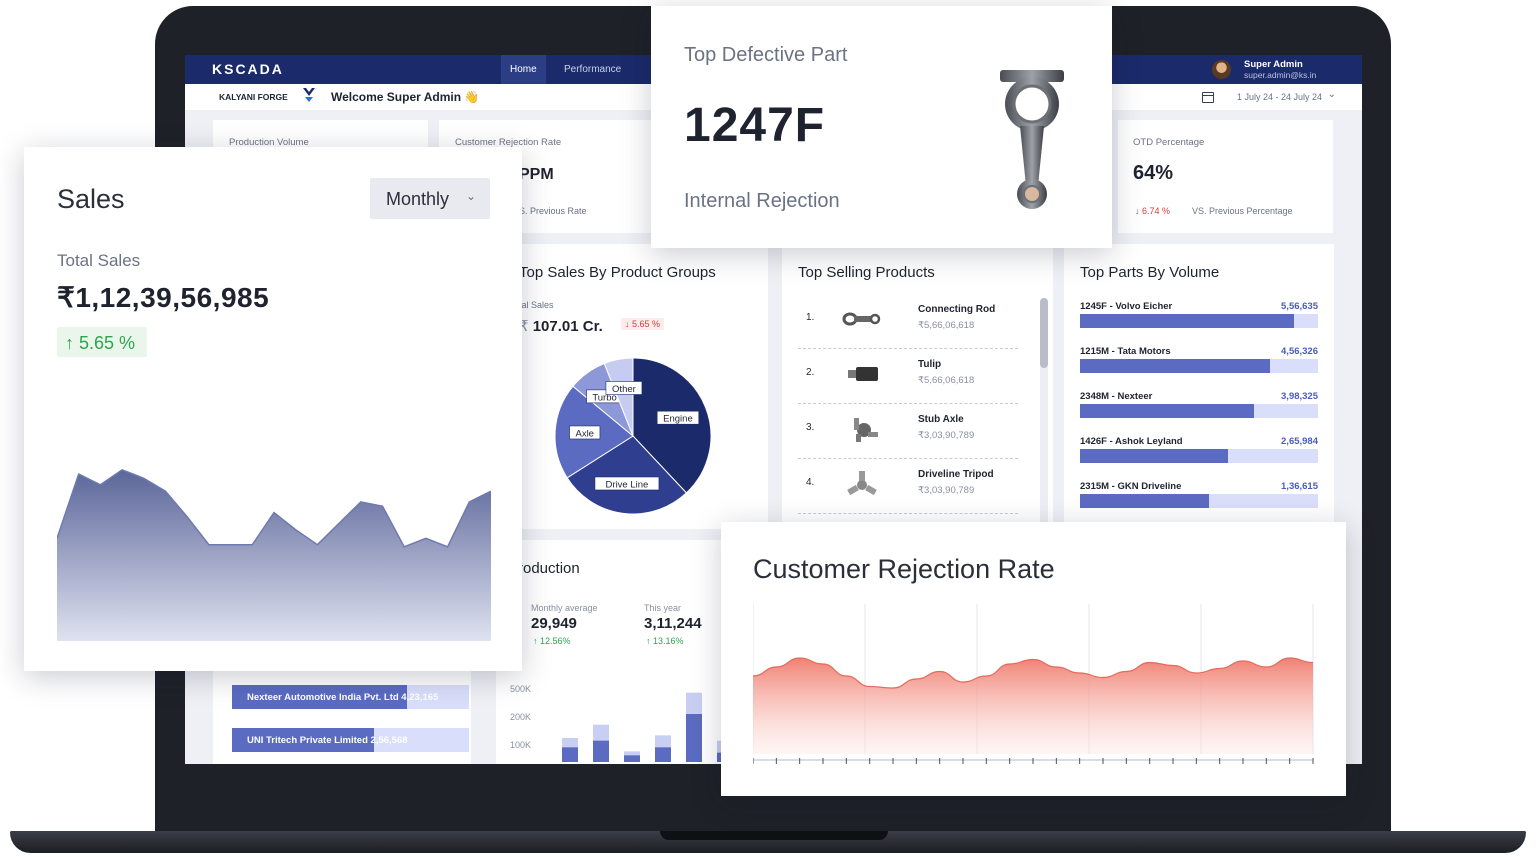 The height and width of the screenshot is (857, 1536). I want to click on rank: 3., so click(810, 427).